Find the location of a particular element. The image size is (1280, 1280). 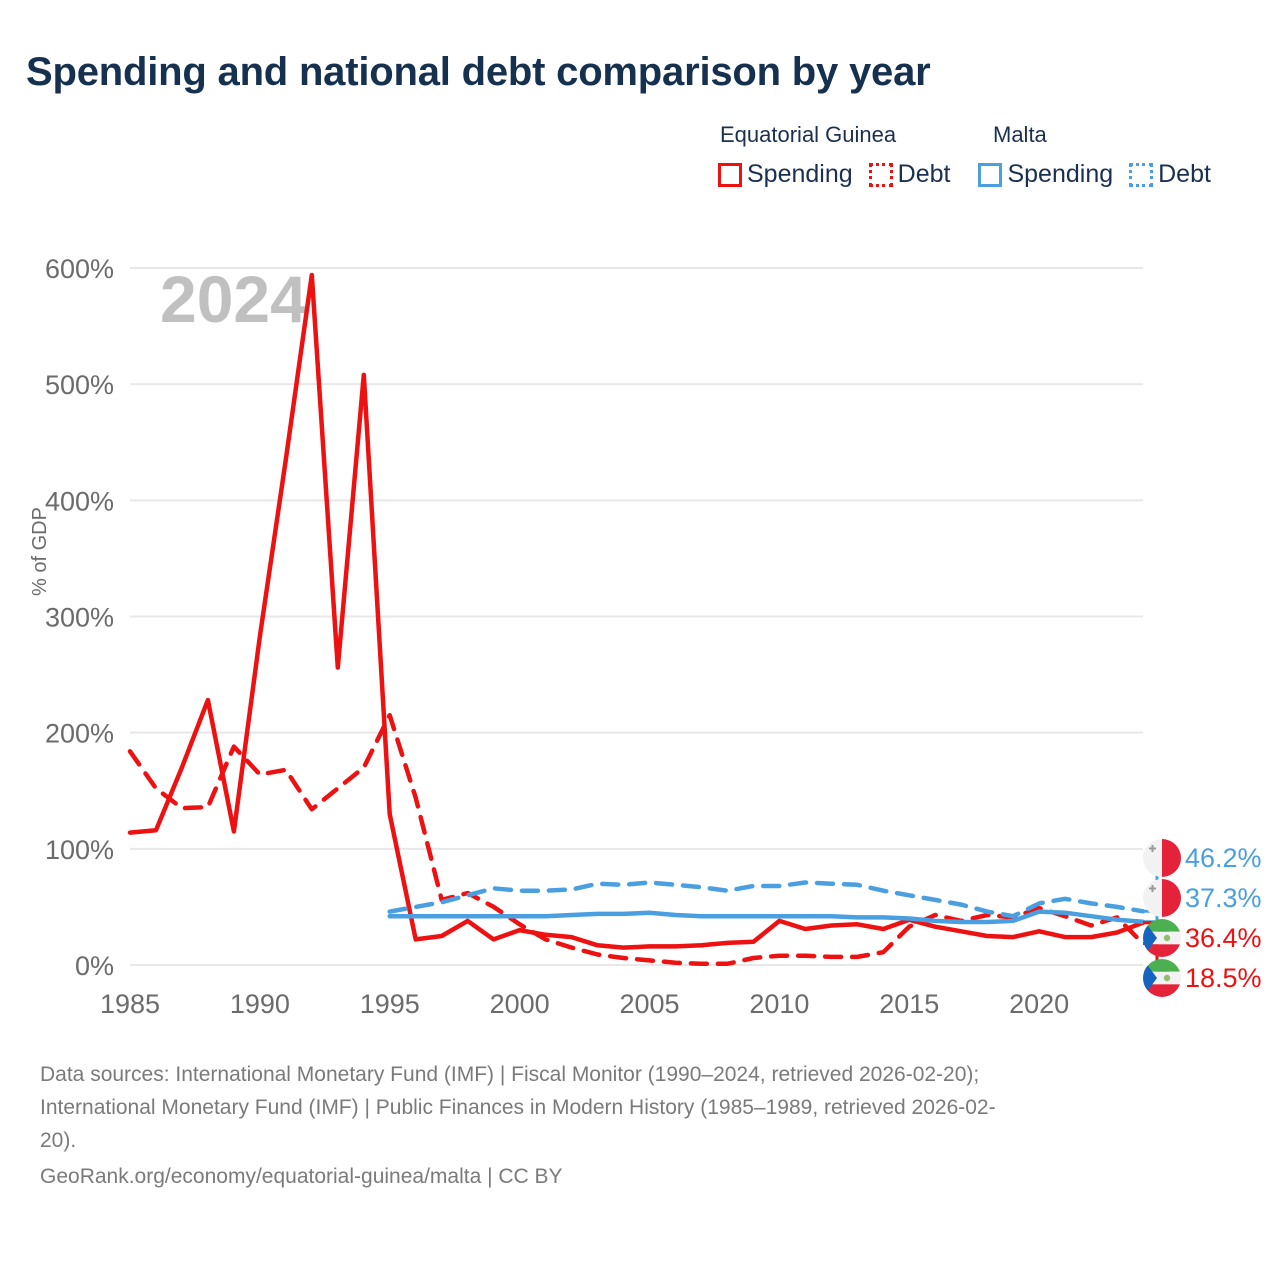

end-label-value: 18.5% is located at coordinates (1223, 977).